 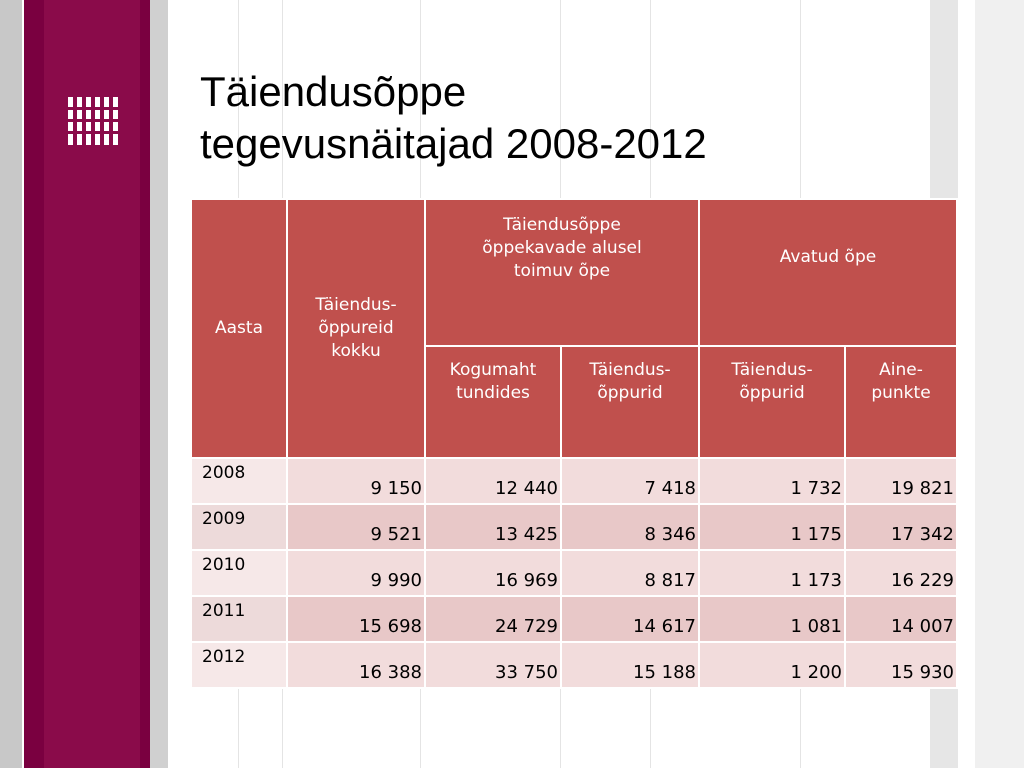 What do you see at coordinates (630, 573) in the screenshot?
I see `cell-learners: 8 817` at bounding box center [630, 573].